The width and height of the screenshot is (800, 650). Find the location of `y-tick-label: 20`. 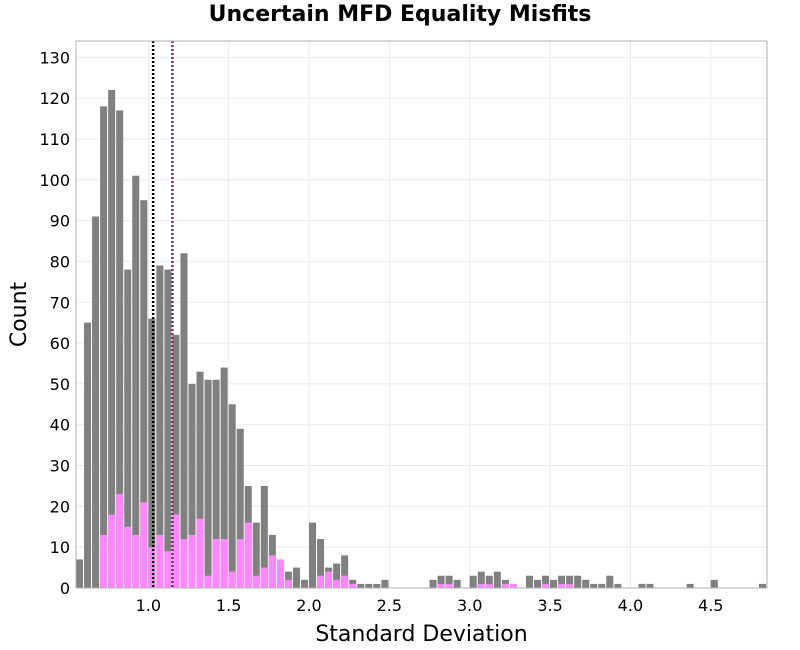

y-tick-label: 20 is located at coordinates (60, 506).